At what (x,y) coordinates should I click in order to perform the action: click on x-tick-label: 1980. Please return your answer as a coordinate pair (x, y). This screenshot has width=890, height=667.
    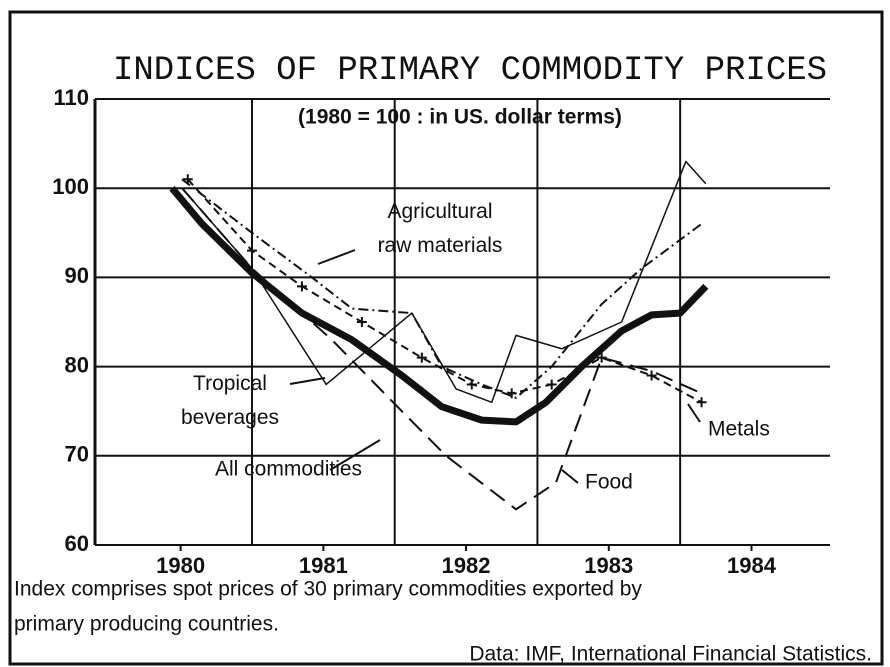
    Looking at the image, I should click on (180, 565).